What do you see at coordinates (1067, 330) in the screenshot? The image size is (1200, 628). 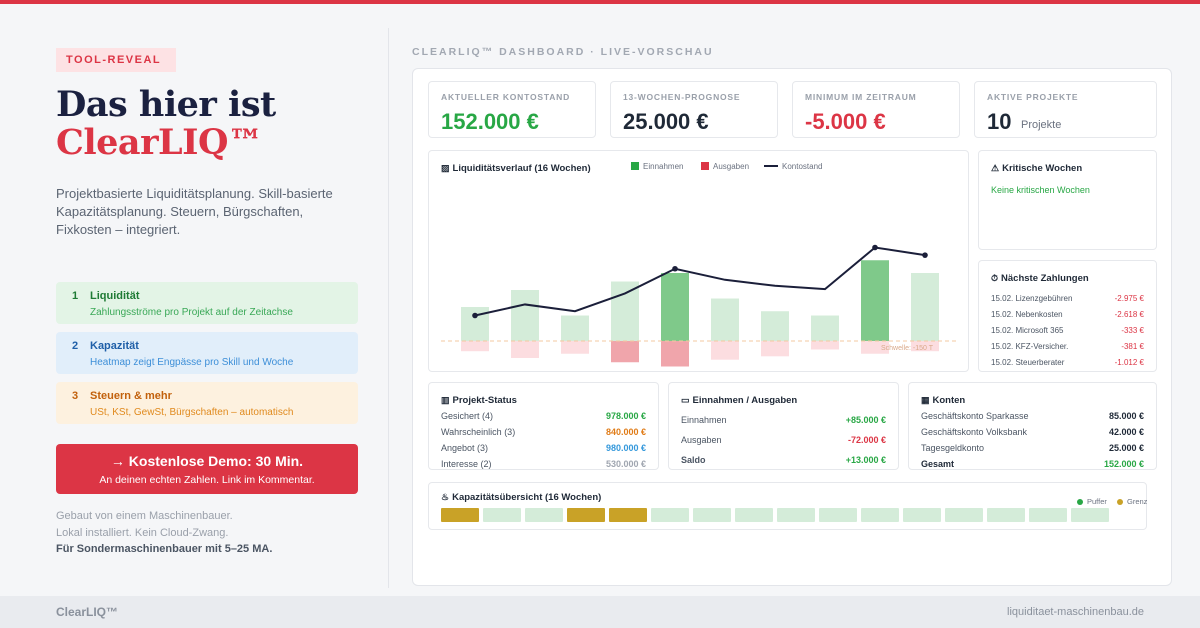 I see `payment-row: 15.02. Microsoft 365 -333 €` at bounding box center [1067, 330].